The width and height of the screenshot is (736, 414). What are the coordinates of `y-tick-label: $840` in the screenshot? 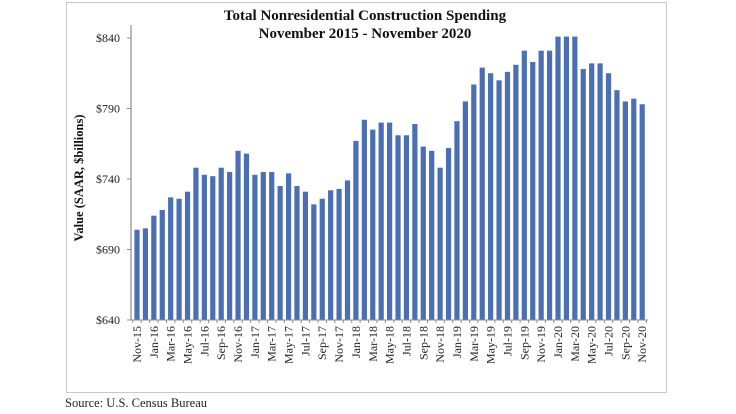 It's located at (108, 38).